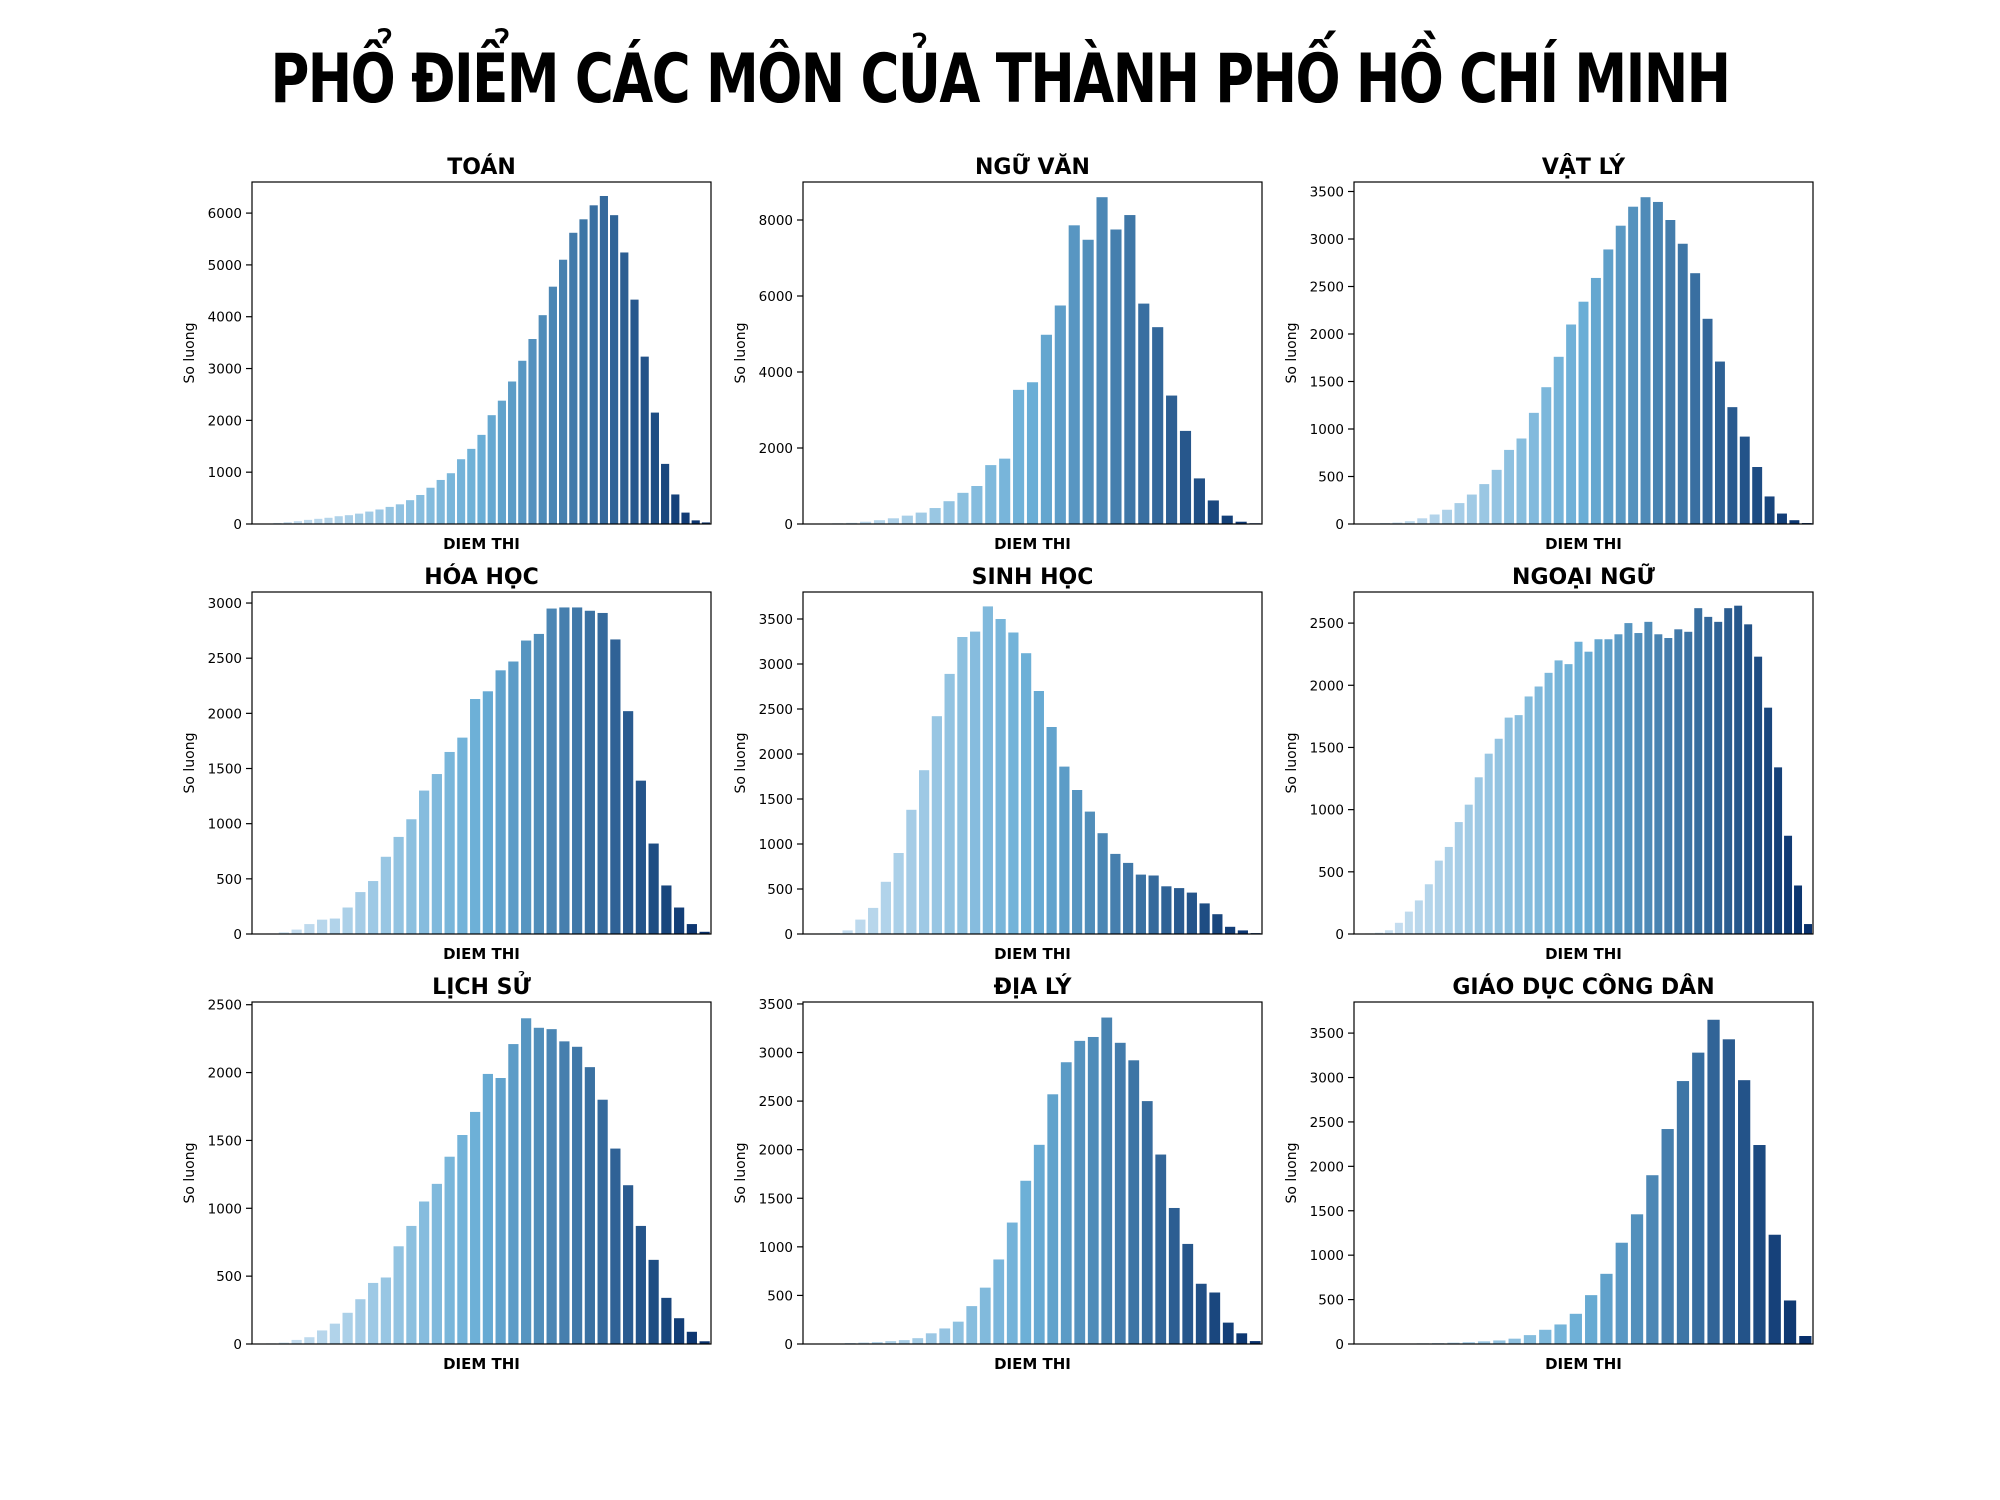 This screenshot has width=2000, height=1500. I want to click on y-tick-label: 6000, so click(776, 297).